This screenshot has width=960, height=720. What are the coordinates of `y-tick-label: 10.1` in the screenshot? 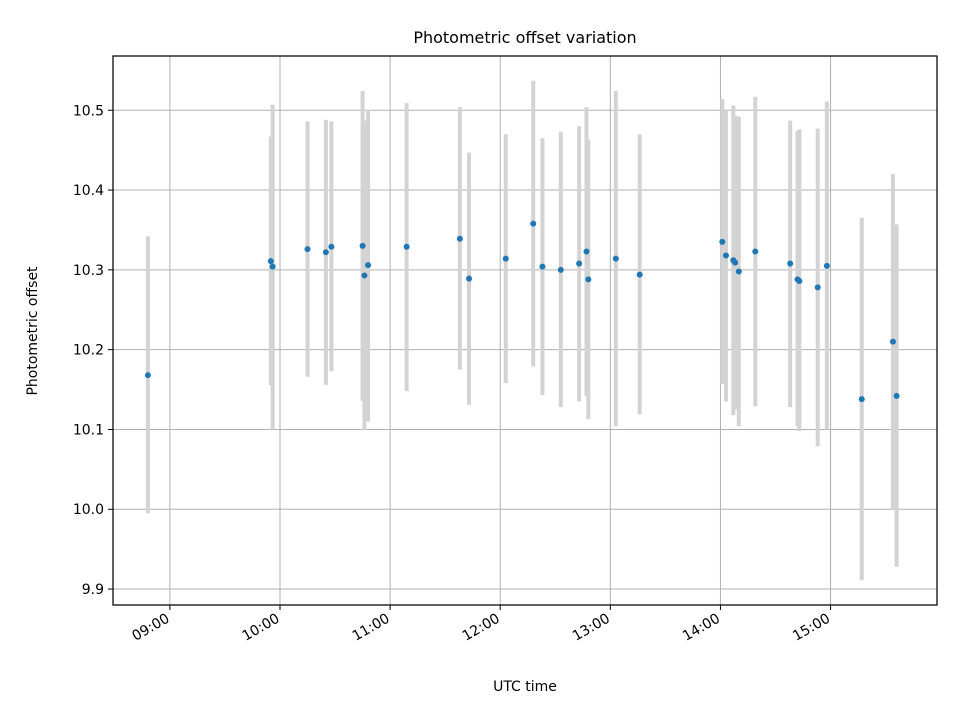 It's located at (88, 430).